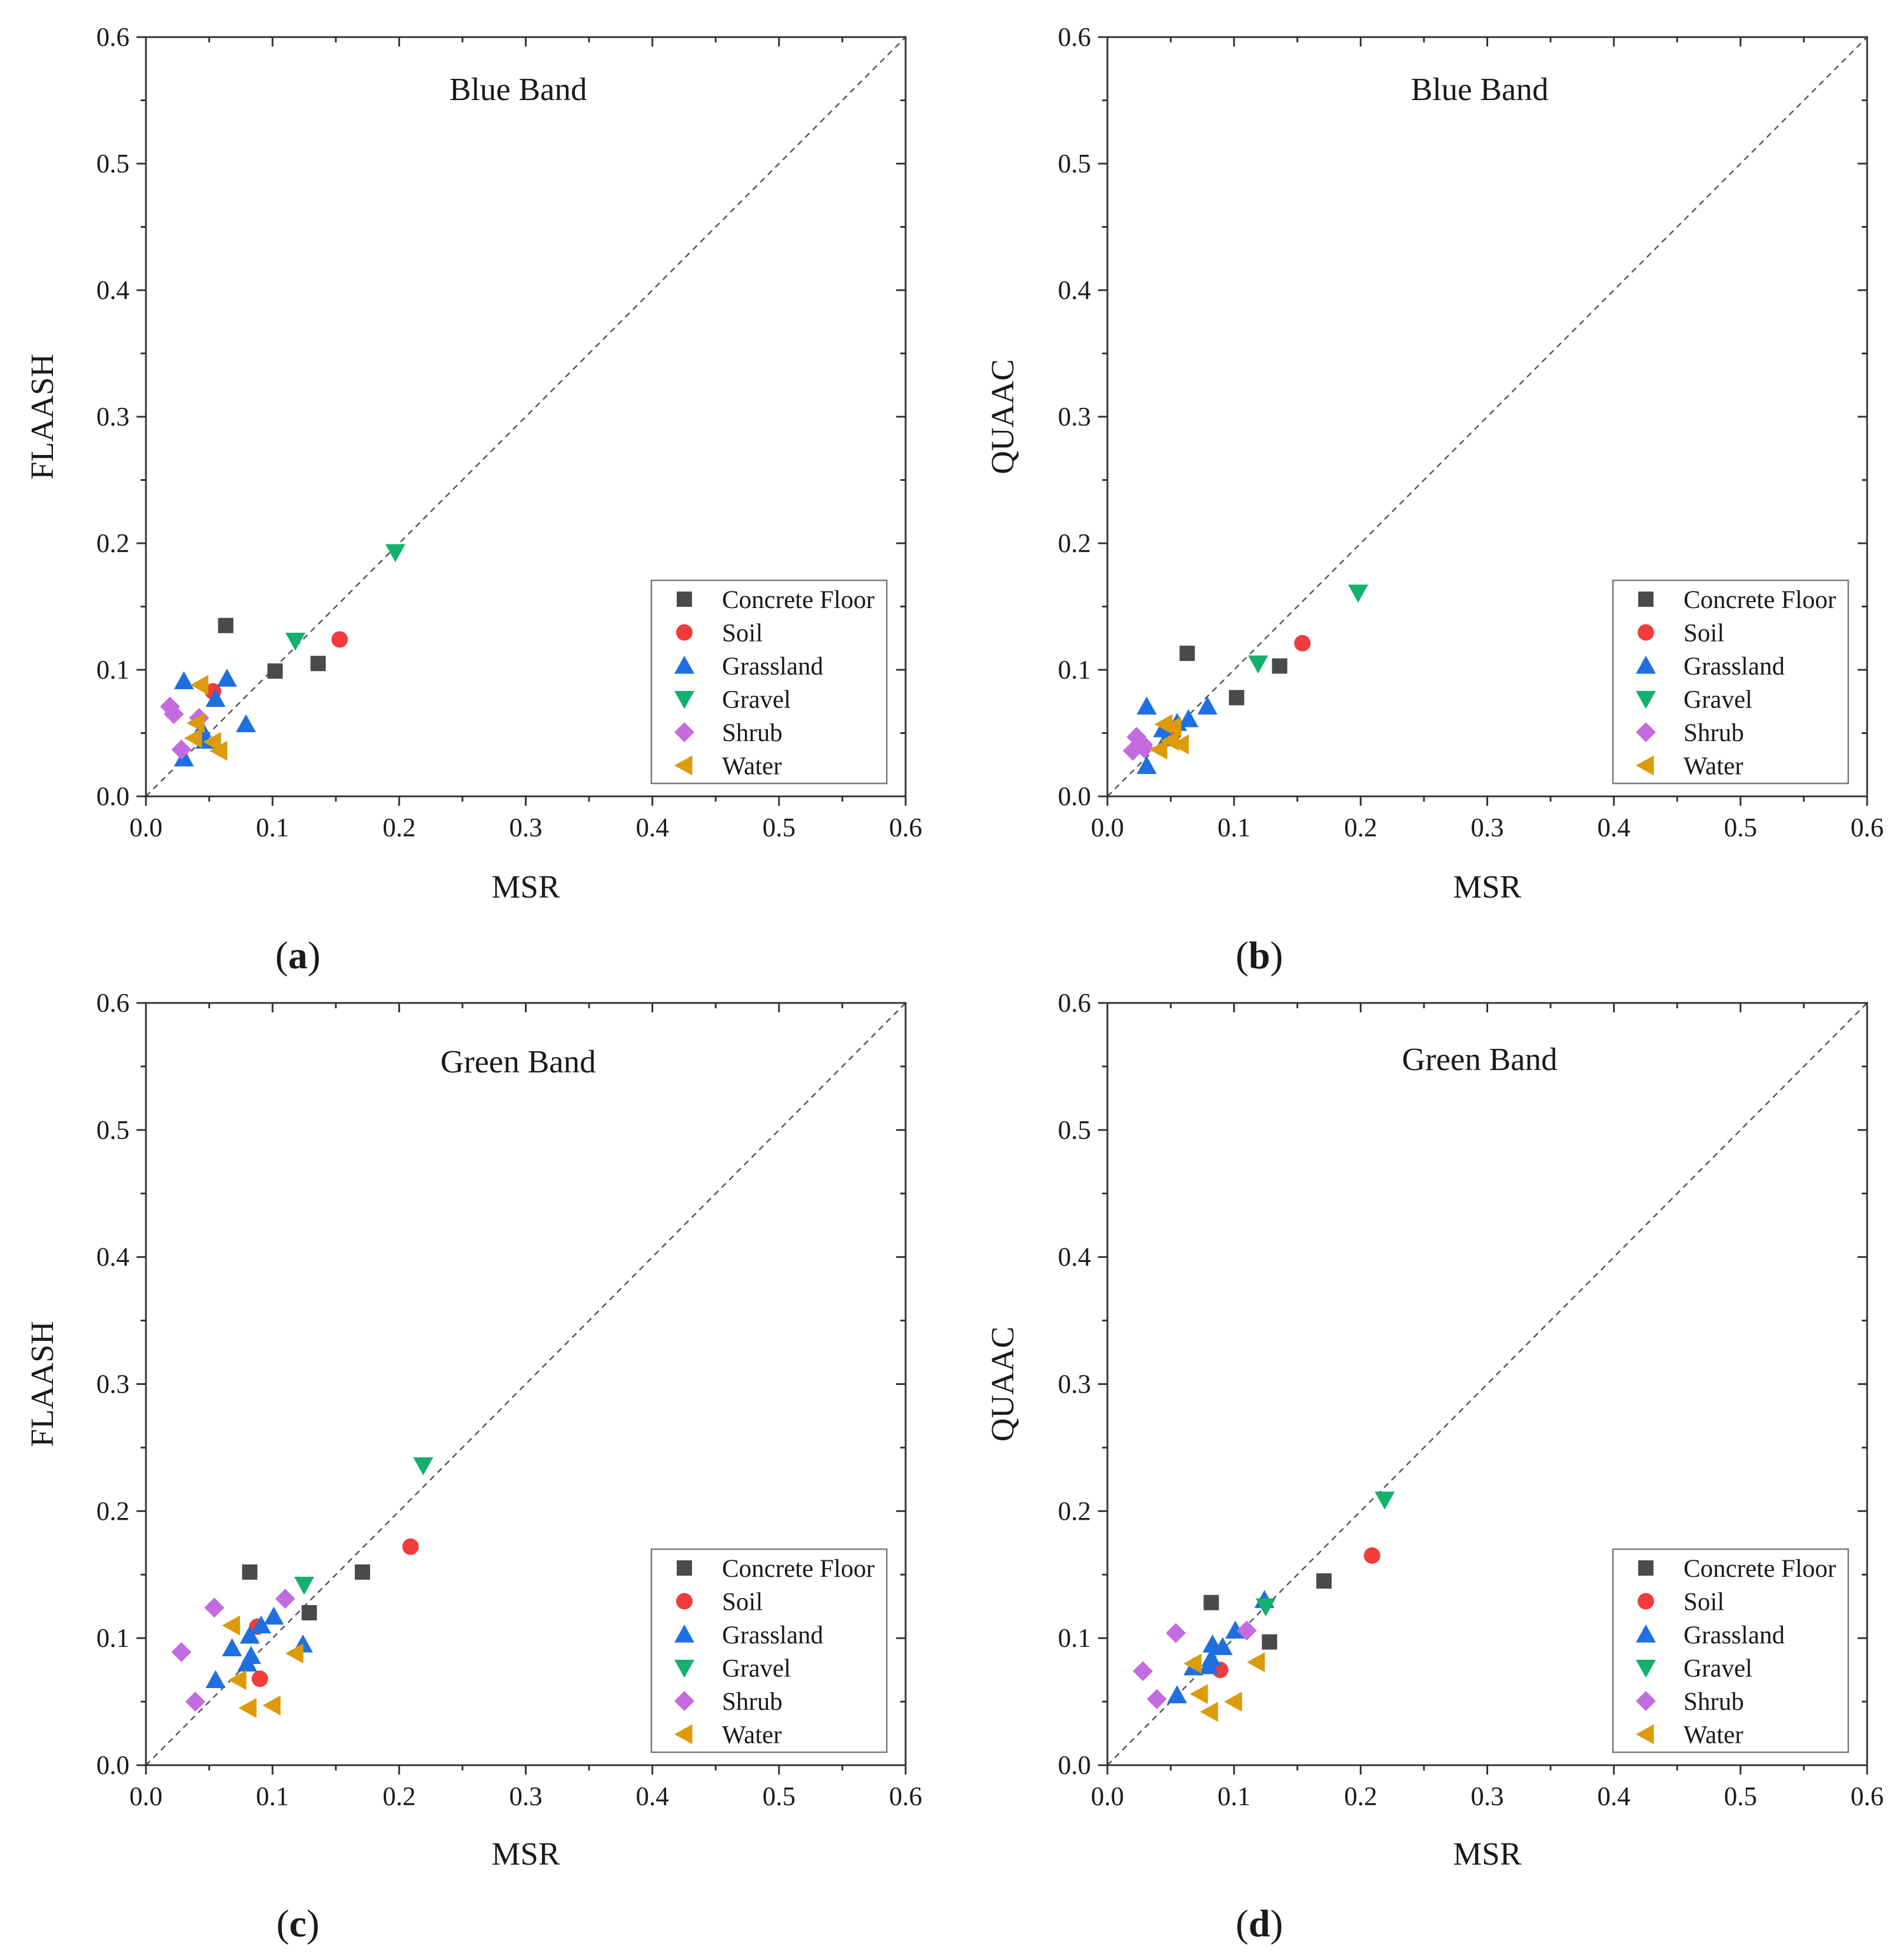 The image size is (1903, 1960). I want to click on y-tick-label: 0.0, so click(1074, 1765).